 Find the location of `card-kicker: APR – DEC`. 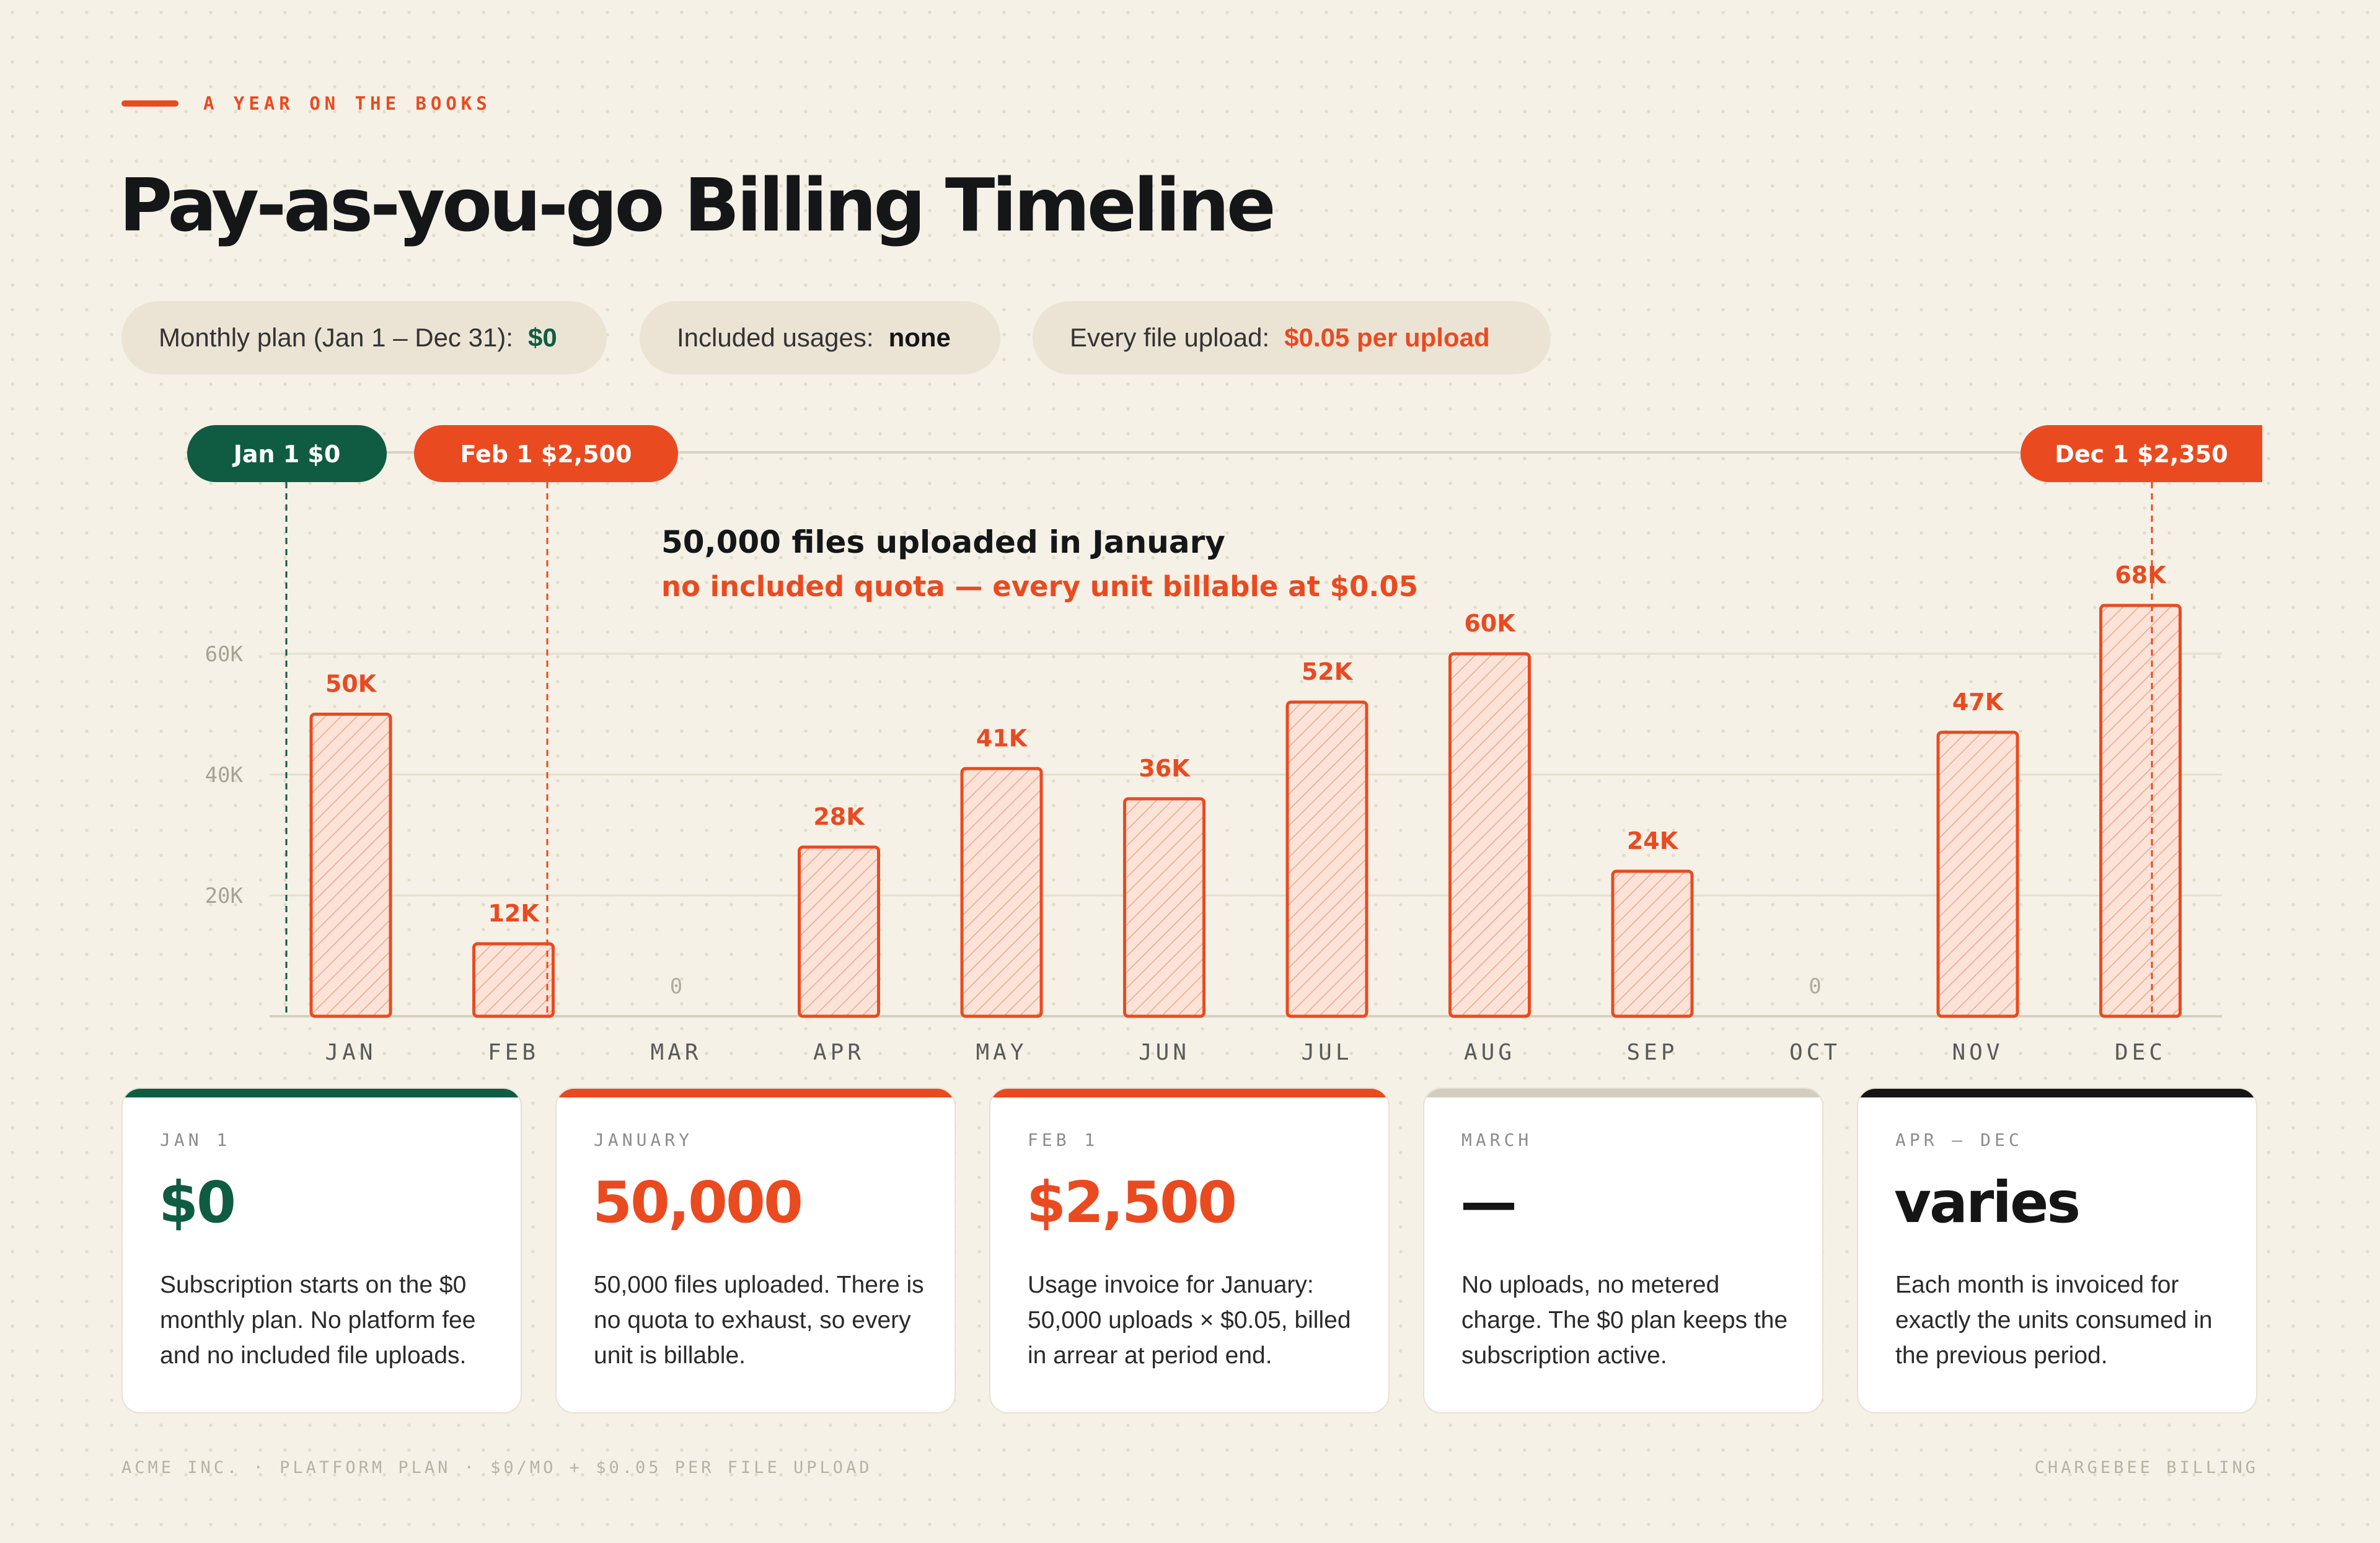

card-kicker: APR – DEC is located at coordinates (1959, 1140).